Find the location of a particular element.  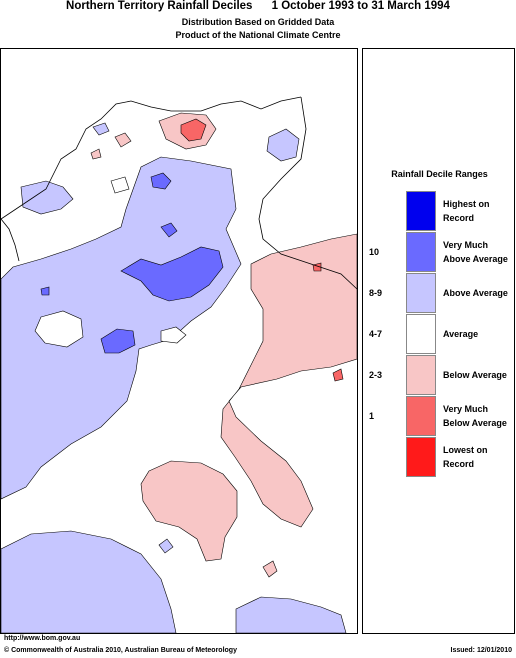

average-holes is located at coordinates (110, 262).